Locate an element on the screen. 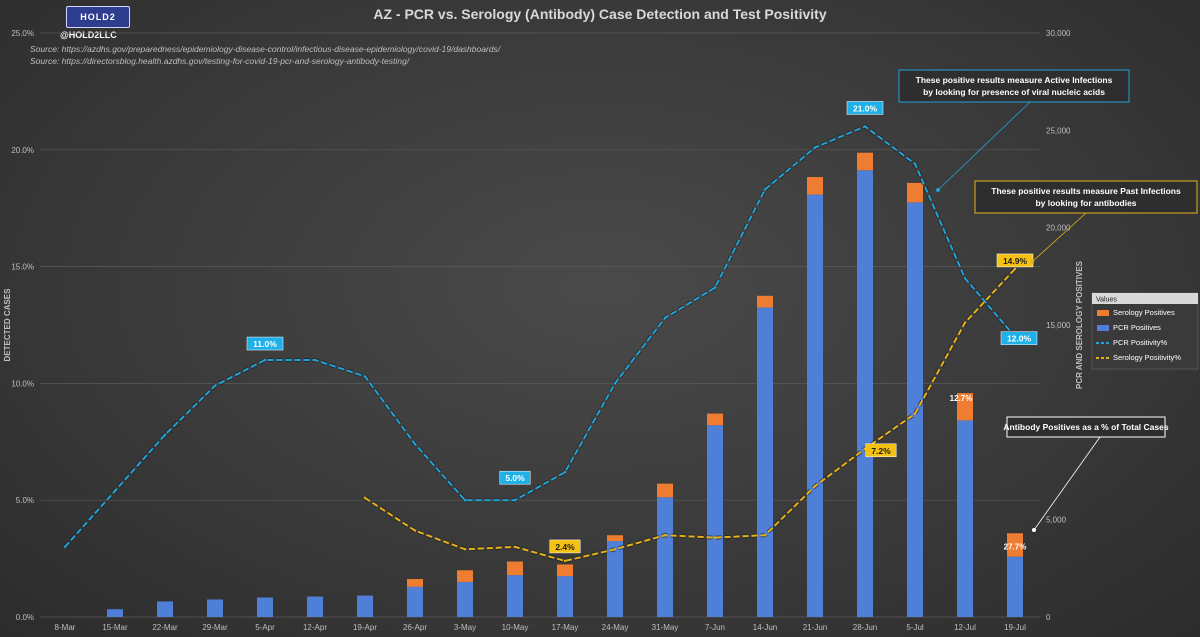 This screenshot has width=1200, height=637. x-tick-label: 19-Apr is located at coordinates (365, 627).